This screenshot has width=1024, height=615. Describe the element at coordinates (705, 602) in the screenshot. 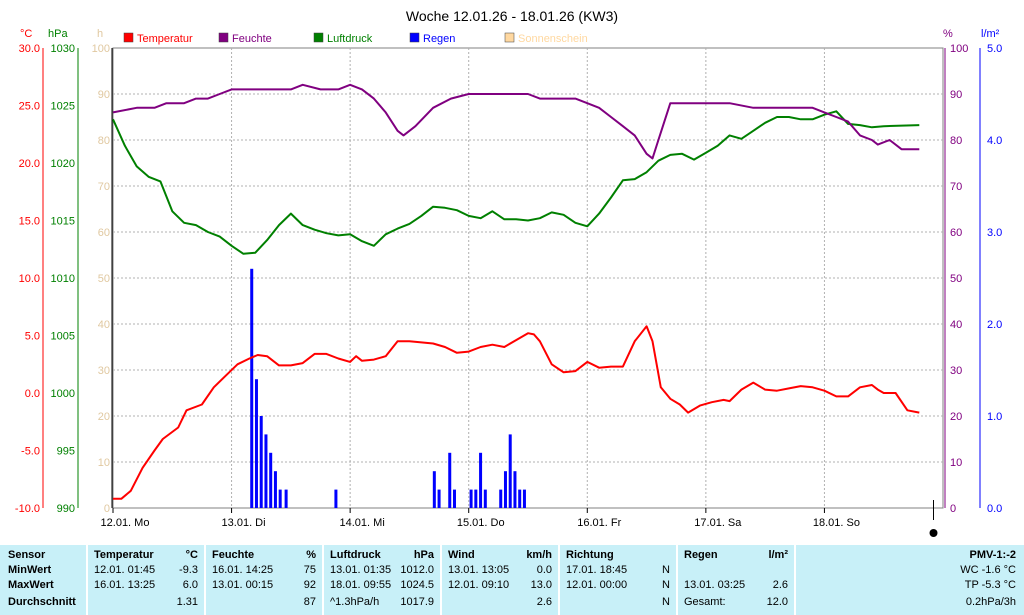

I see `regen-total-label: Gesamt:` at that location.